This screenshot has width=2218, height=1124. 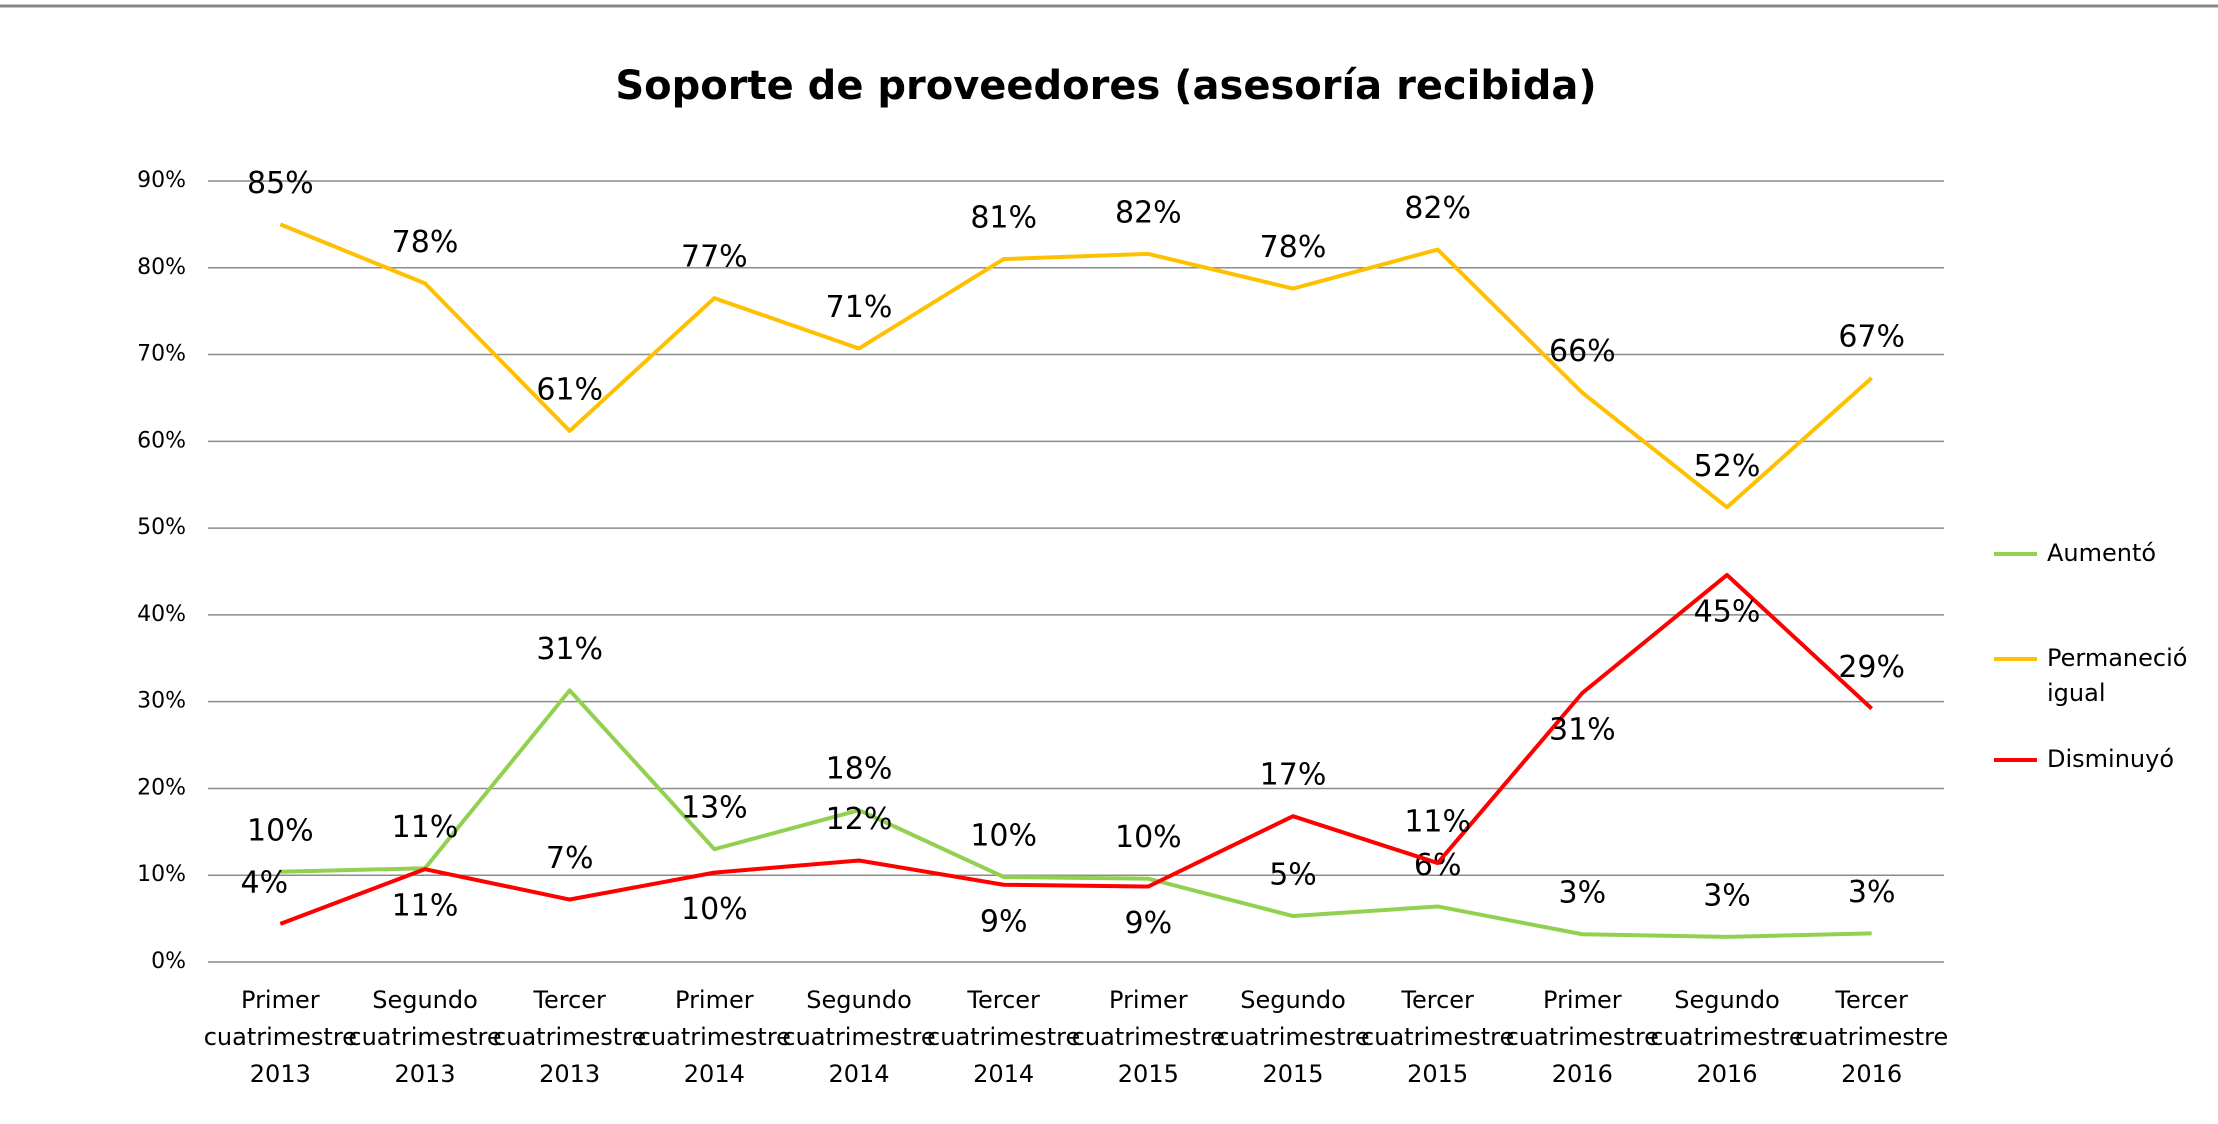 What do you see at coordinates (161, 267) in the screenshot?
I see `y-tick-label: 80%` at bounding box center [161, 267].